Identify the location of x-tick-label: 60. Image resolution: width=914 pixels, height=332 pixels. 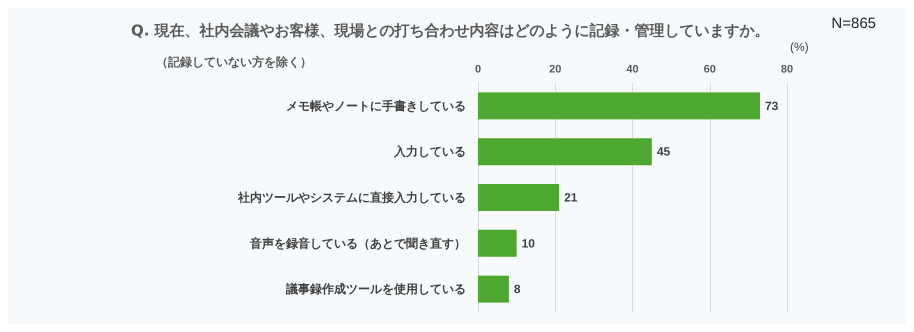
(710, 70).